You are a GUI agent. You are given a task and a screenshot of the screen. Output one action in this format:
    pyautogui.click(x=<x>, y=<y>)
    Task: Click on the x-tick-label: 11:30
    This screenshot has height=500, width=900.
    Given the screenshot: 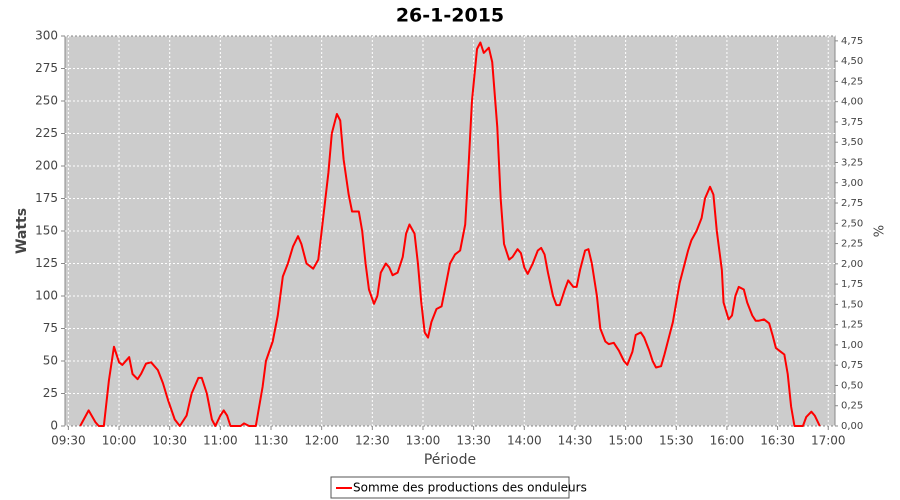 What is the action you would take?
    pyautogui.click(x=271, y=441)
    